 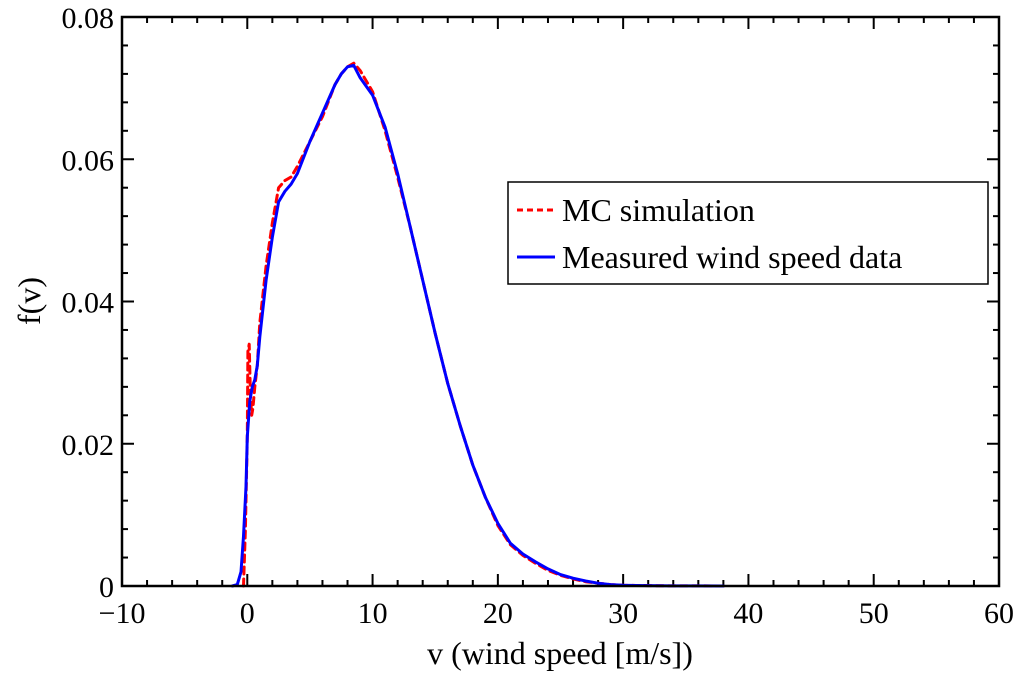 What do you see at coordinates (122, 613) in the screenshot?
I see `x-tick-label: −10` at bounding box center [122, 613].